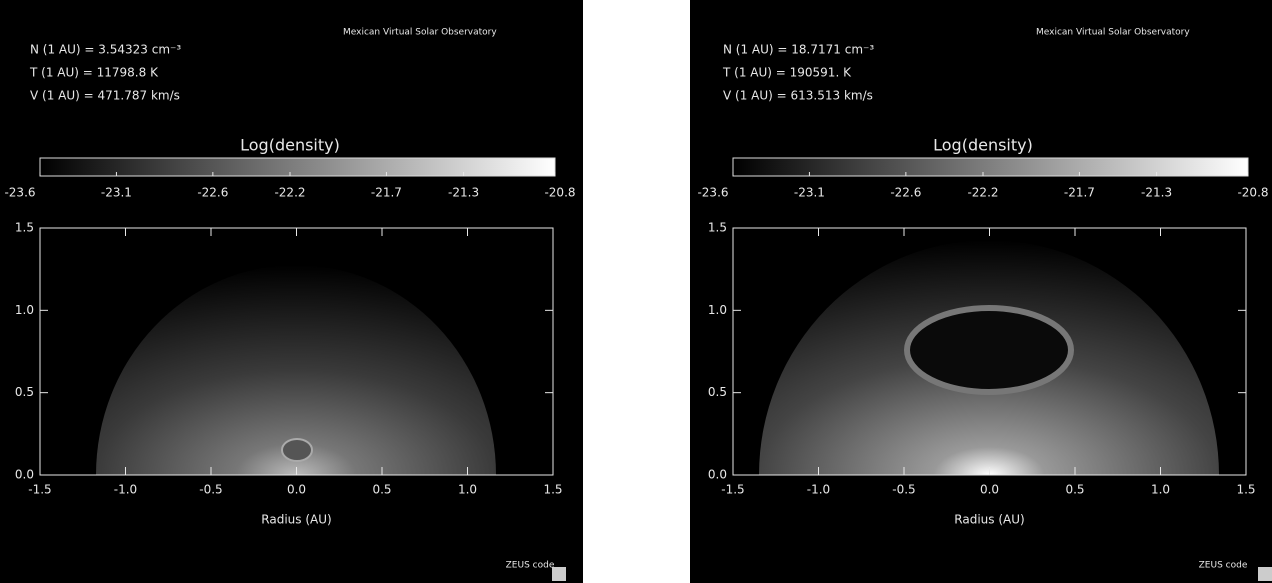 This screenshot has width=1272, height=583. What do you see at coordinates (105, 50) in the screenshot?
I see `parameter: N (1 AU) = 3.54323 cm⁻³` at bounding box center [105, 50].